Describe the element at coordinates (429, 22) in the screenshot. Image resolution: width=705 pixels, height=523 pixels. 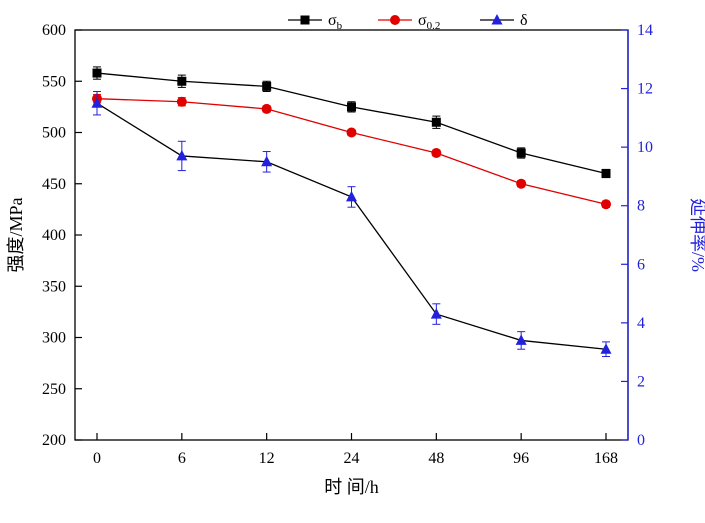
I see `legend-label-sigma-0-2: σ0.2` at that location.